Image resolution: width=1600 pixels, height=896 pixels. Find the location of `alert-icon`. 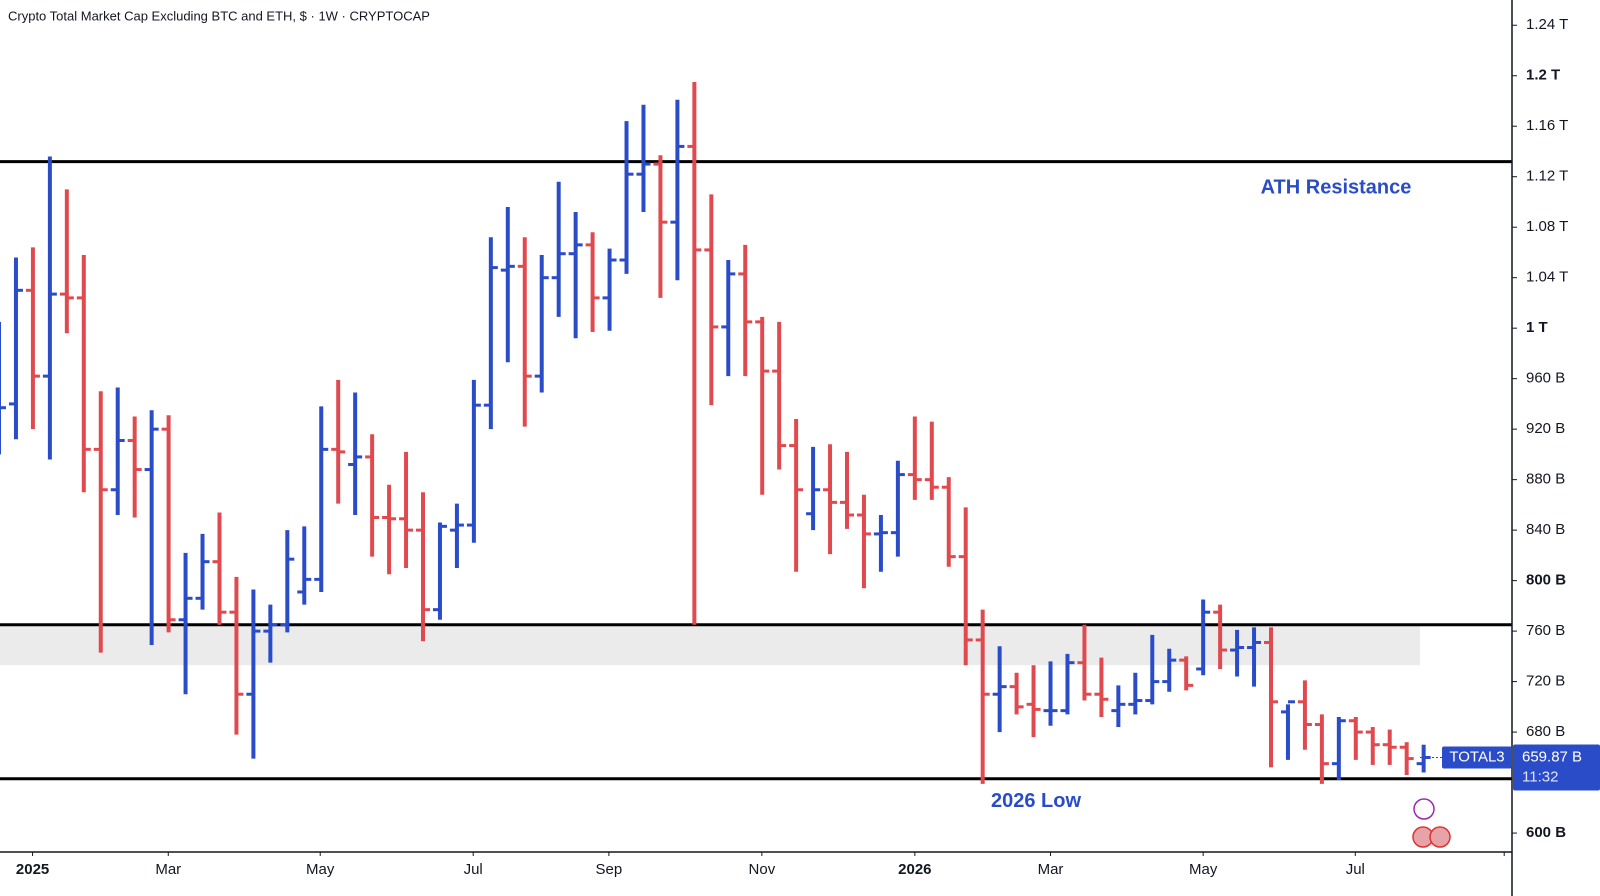

alert-icon is located at coordinates (1424, 809).